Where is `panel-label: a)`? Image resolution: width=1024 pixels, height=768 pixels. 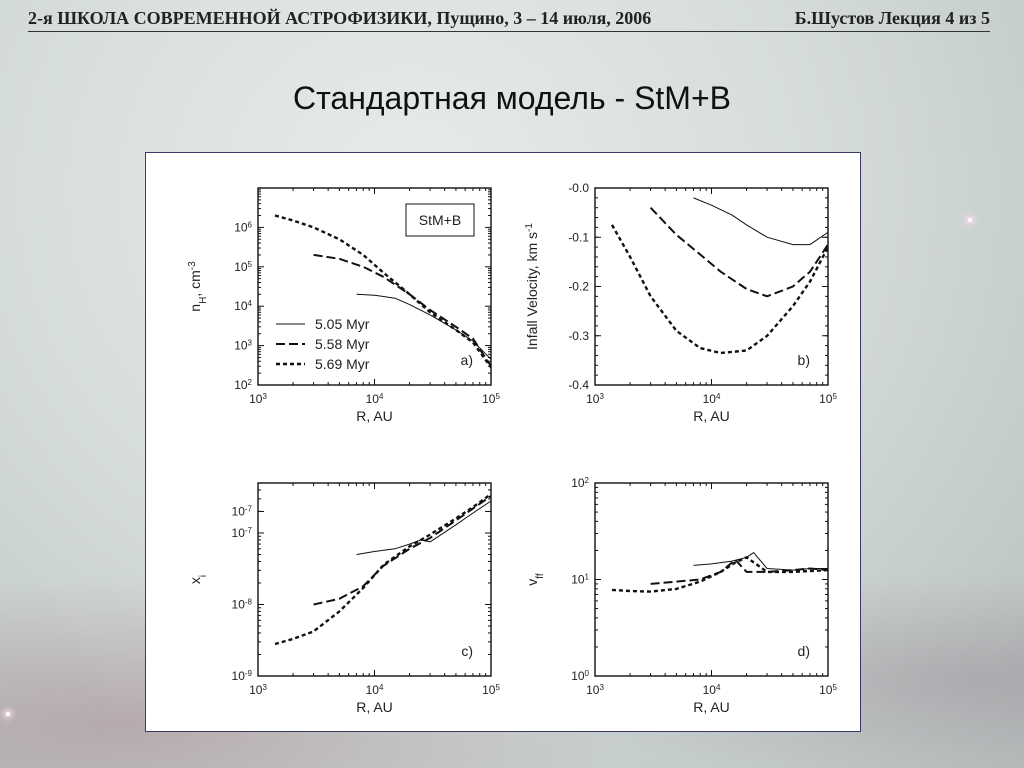 panel-label: a) is located at coordinates (467, 360).